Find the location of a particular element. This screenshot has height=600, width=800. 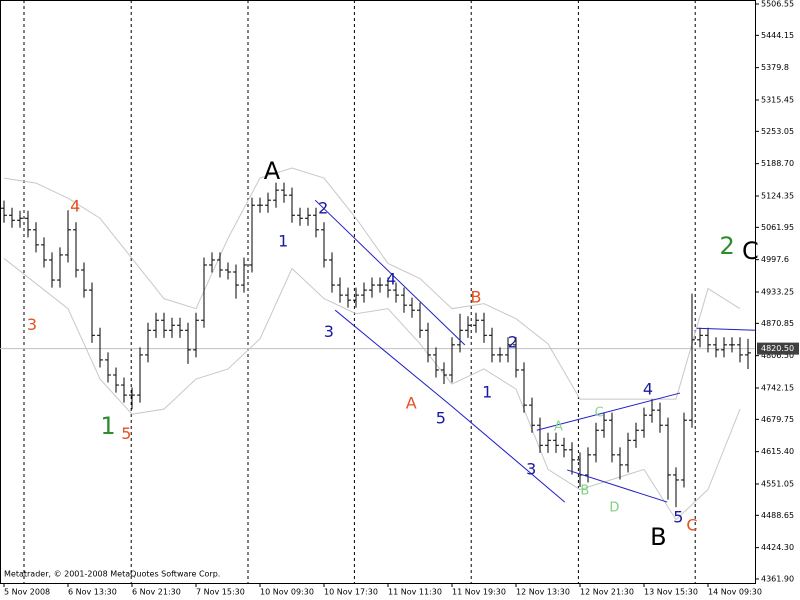

x-tick-label: 11 Nov 11:30 is located at coordinates (415, 592).